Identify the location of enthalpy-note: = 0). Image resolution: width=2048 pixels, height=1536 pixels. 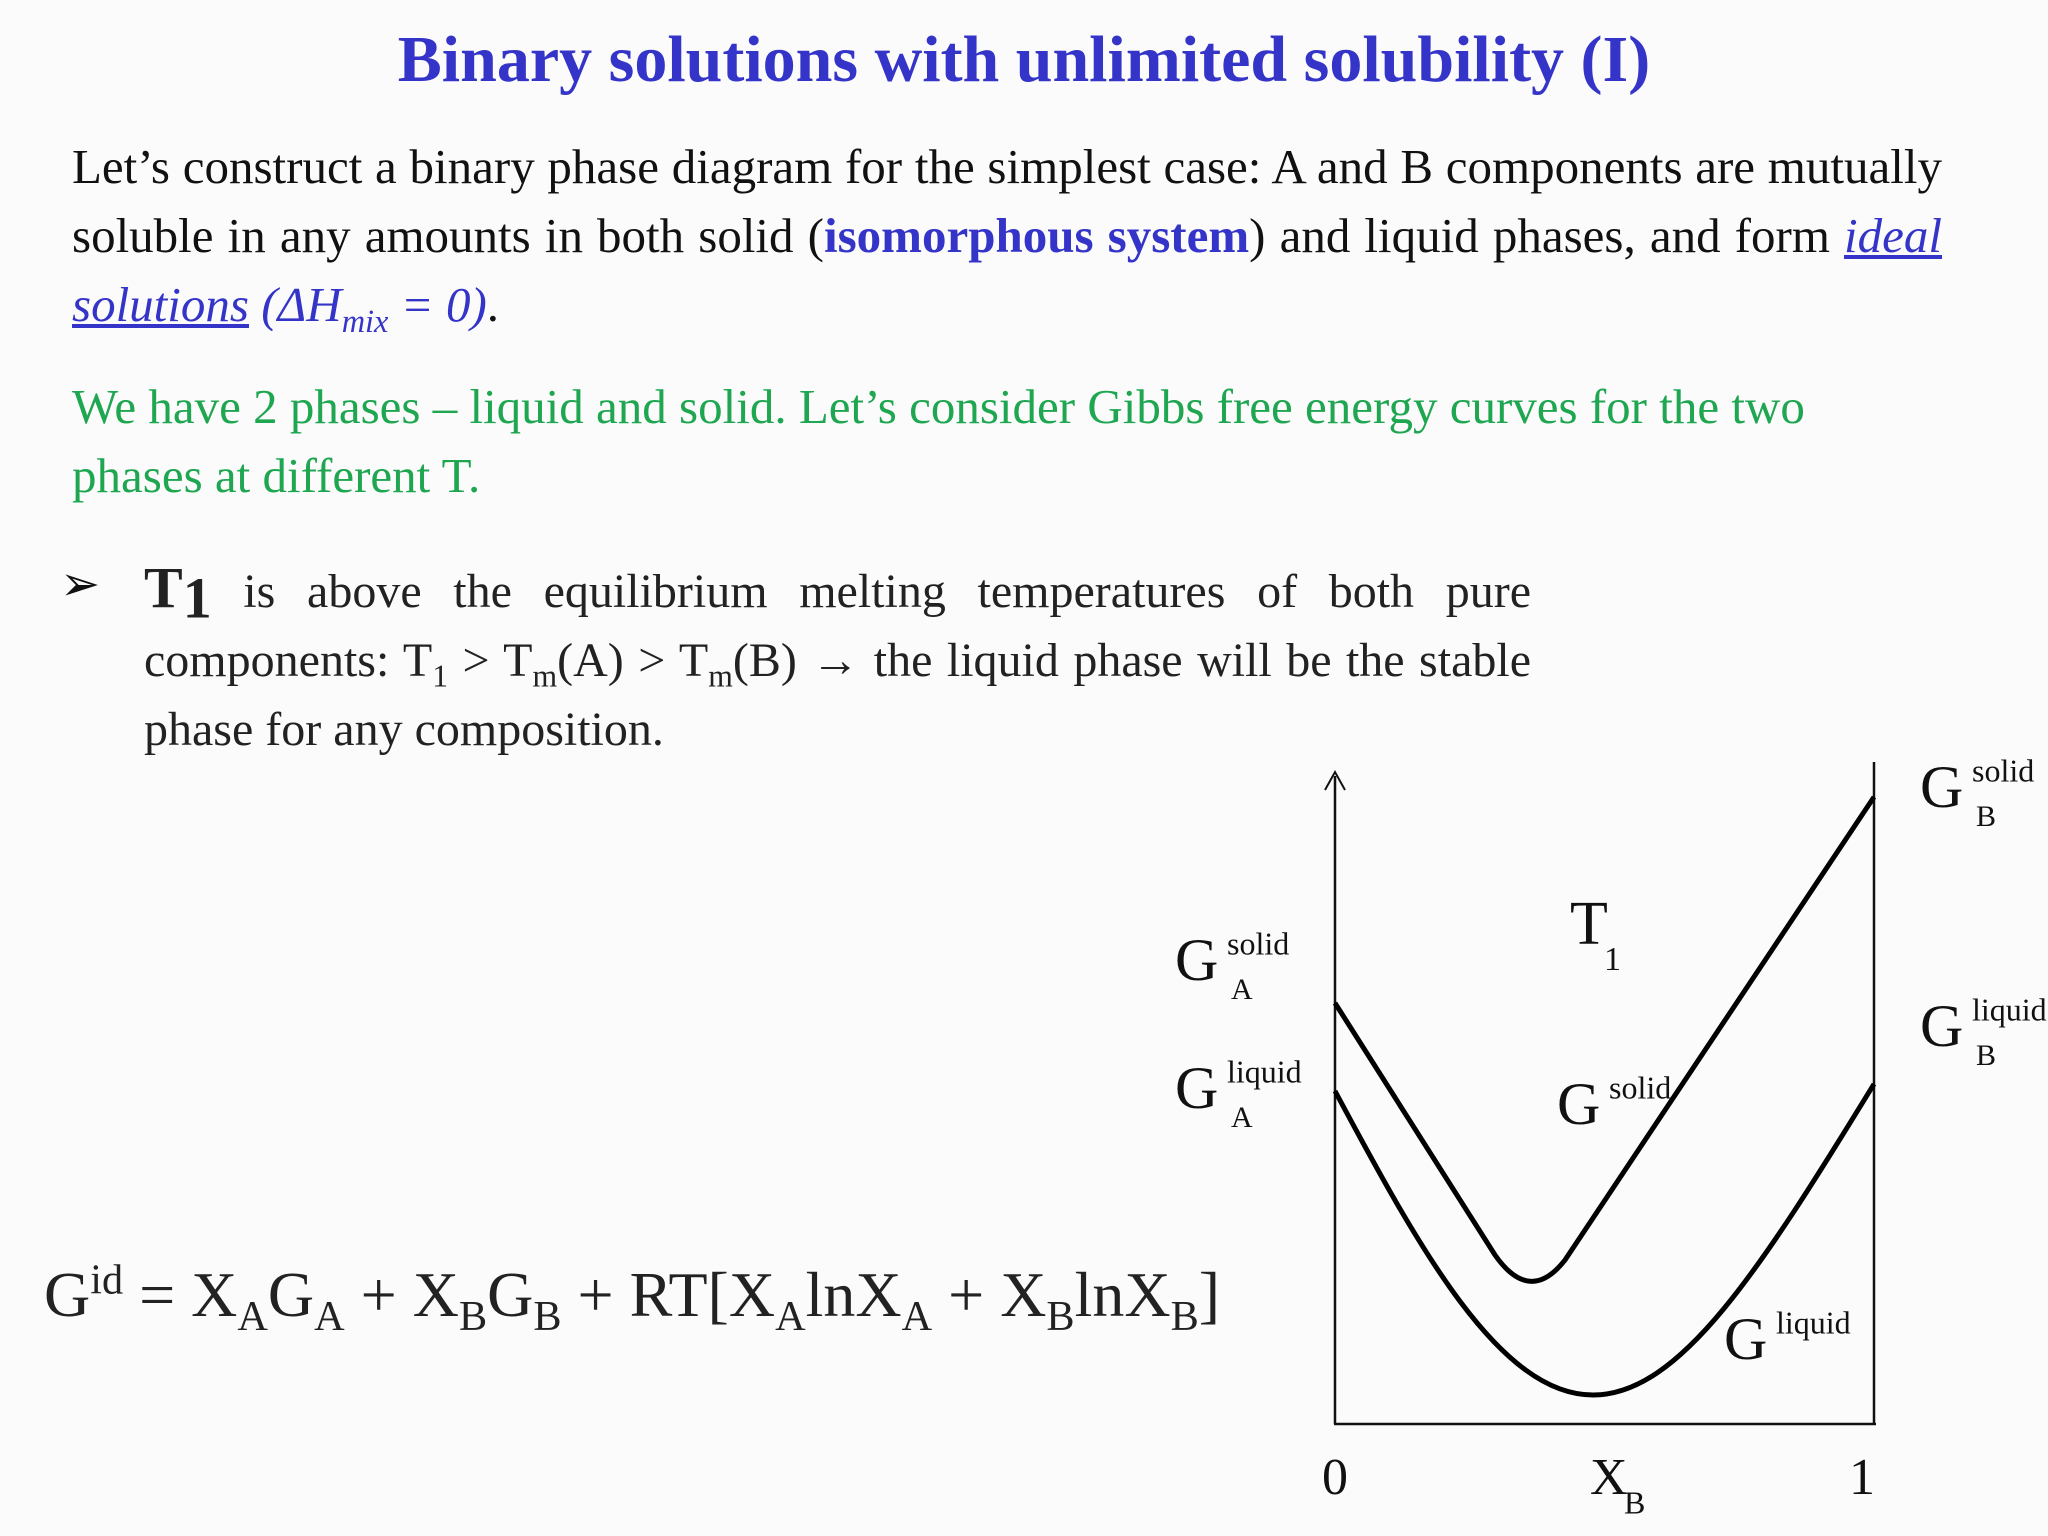
(437, 304).